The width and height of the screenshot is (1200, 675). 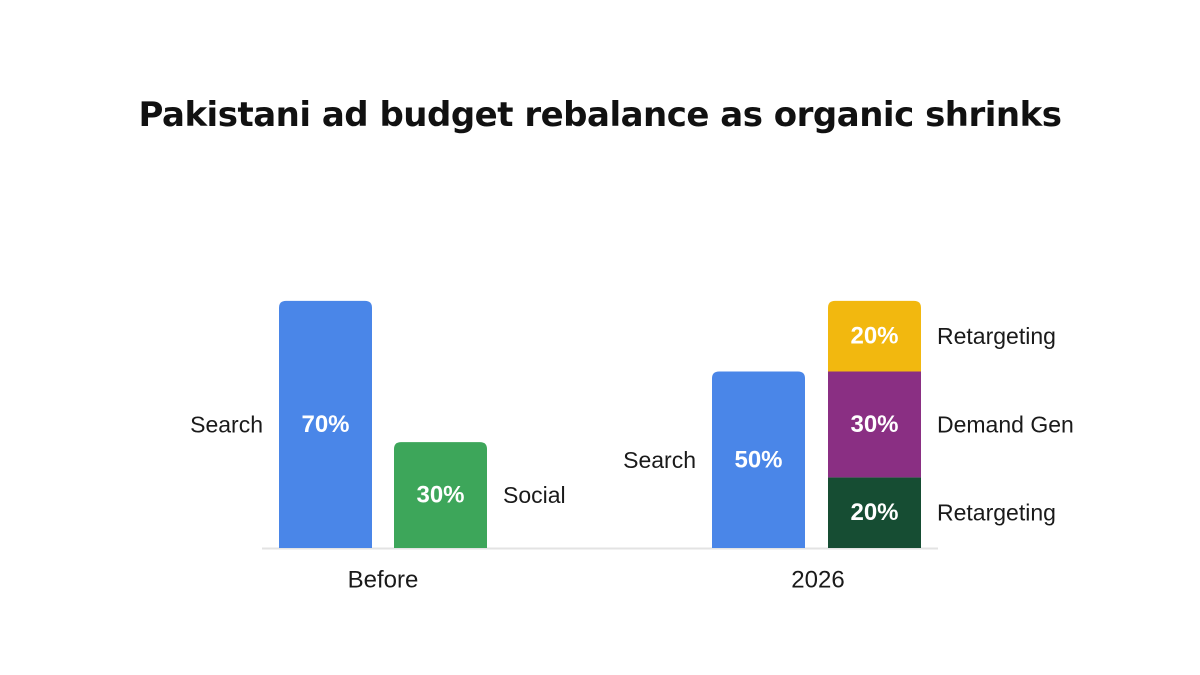 I want to click on series-label: Social, so click(x=534, y=495).